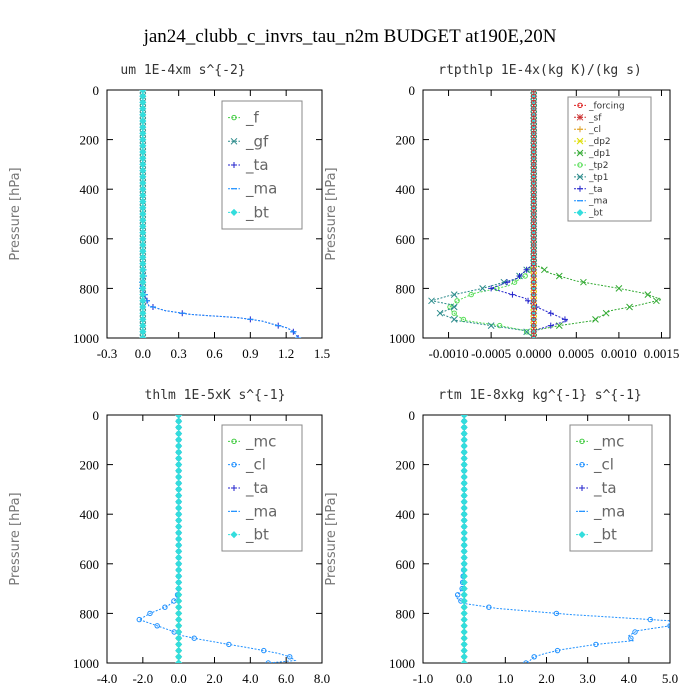 The height and width of the screenshot is (700, 700). I want to click on plot-area, so click(562, 539).